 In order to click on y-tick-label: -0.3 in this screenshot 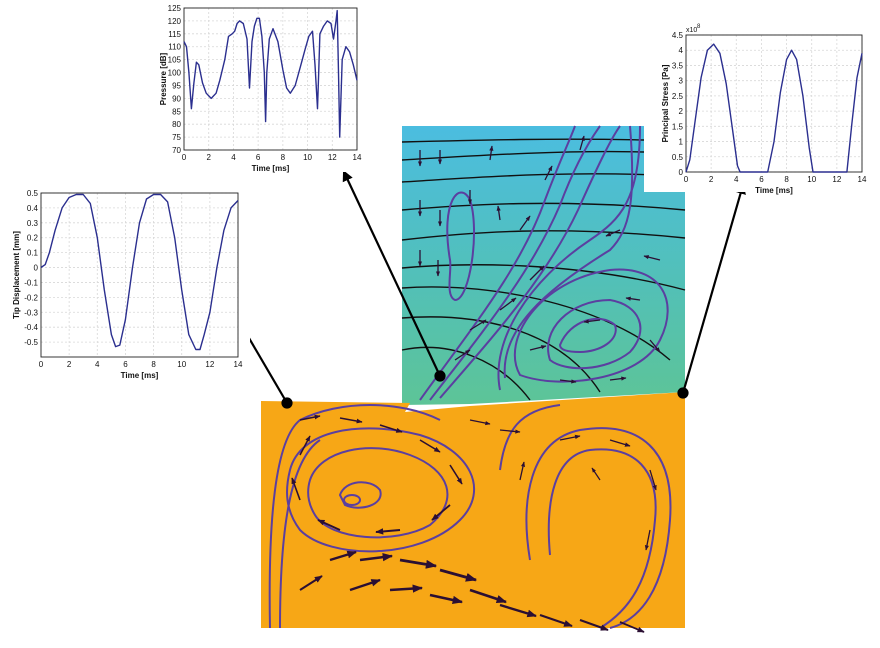, I will do `click(31, 312)`.